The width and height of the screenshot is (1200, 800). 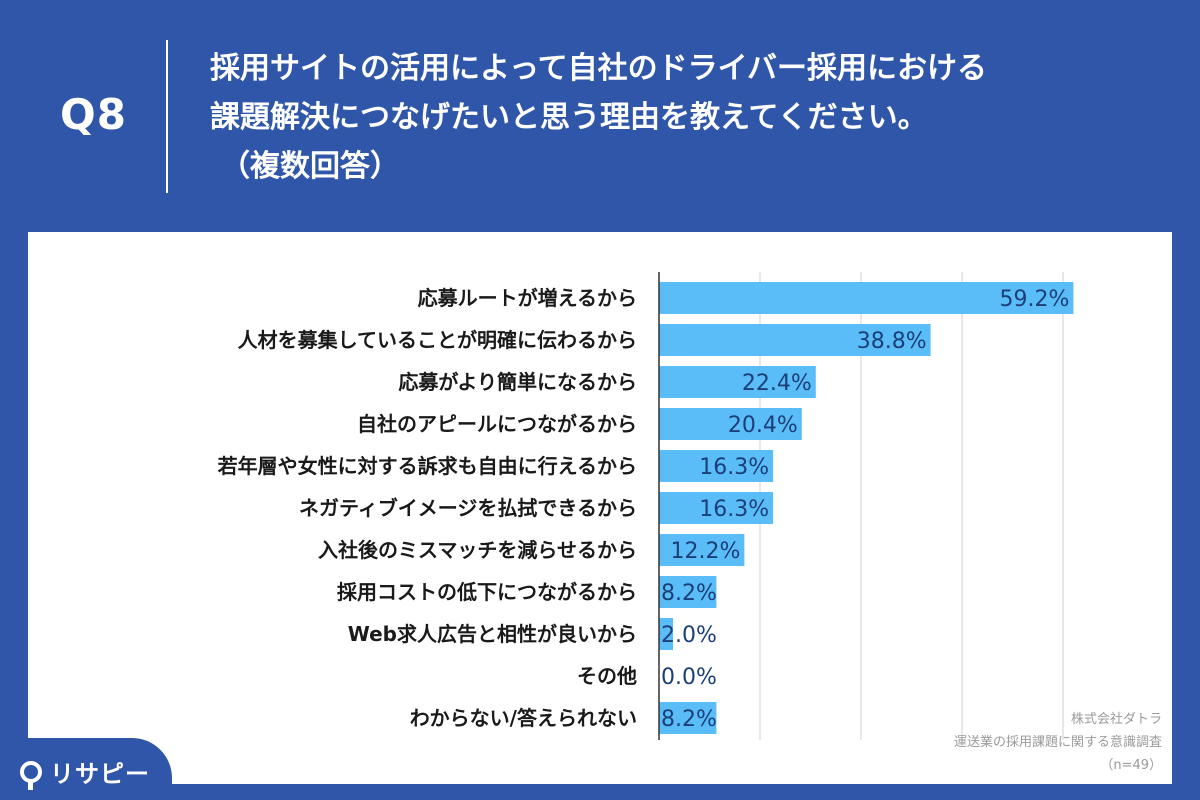 I want to click on category-label: 採用コストの低下につながるから, so click(x=487, y=592).